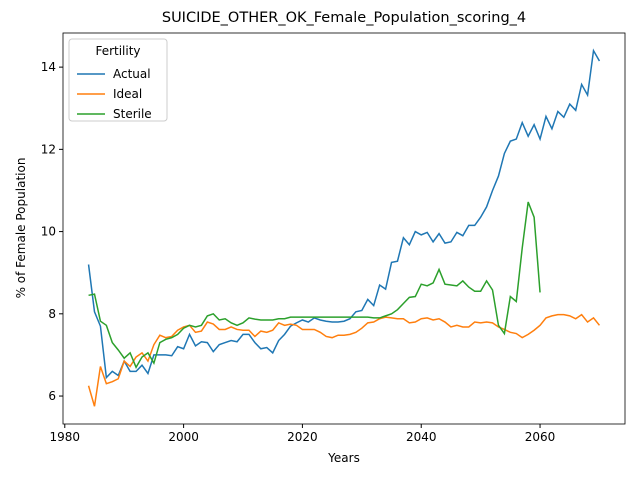  What do you see at coordinates (421, 437) in the screenshot?
I see `x-tick-label: 2040` at bounding box center [421, 437].